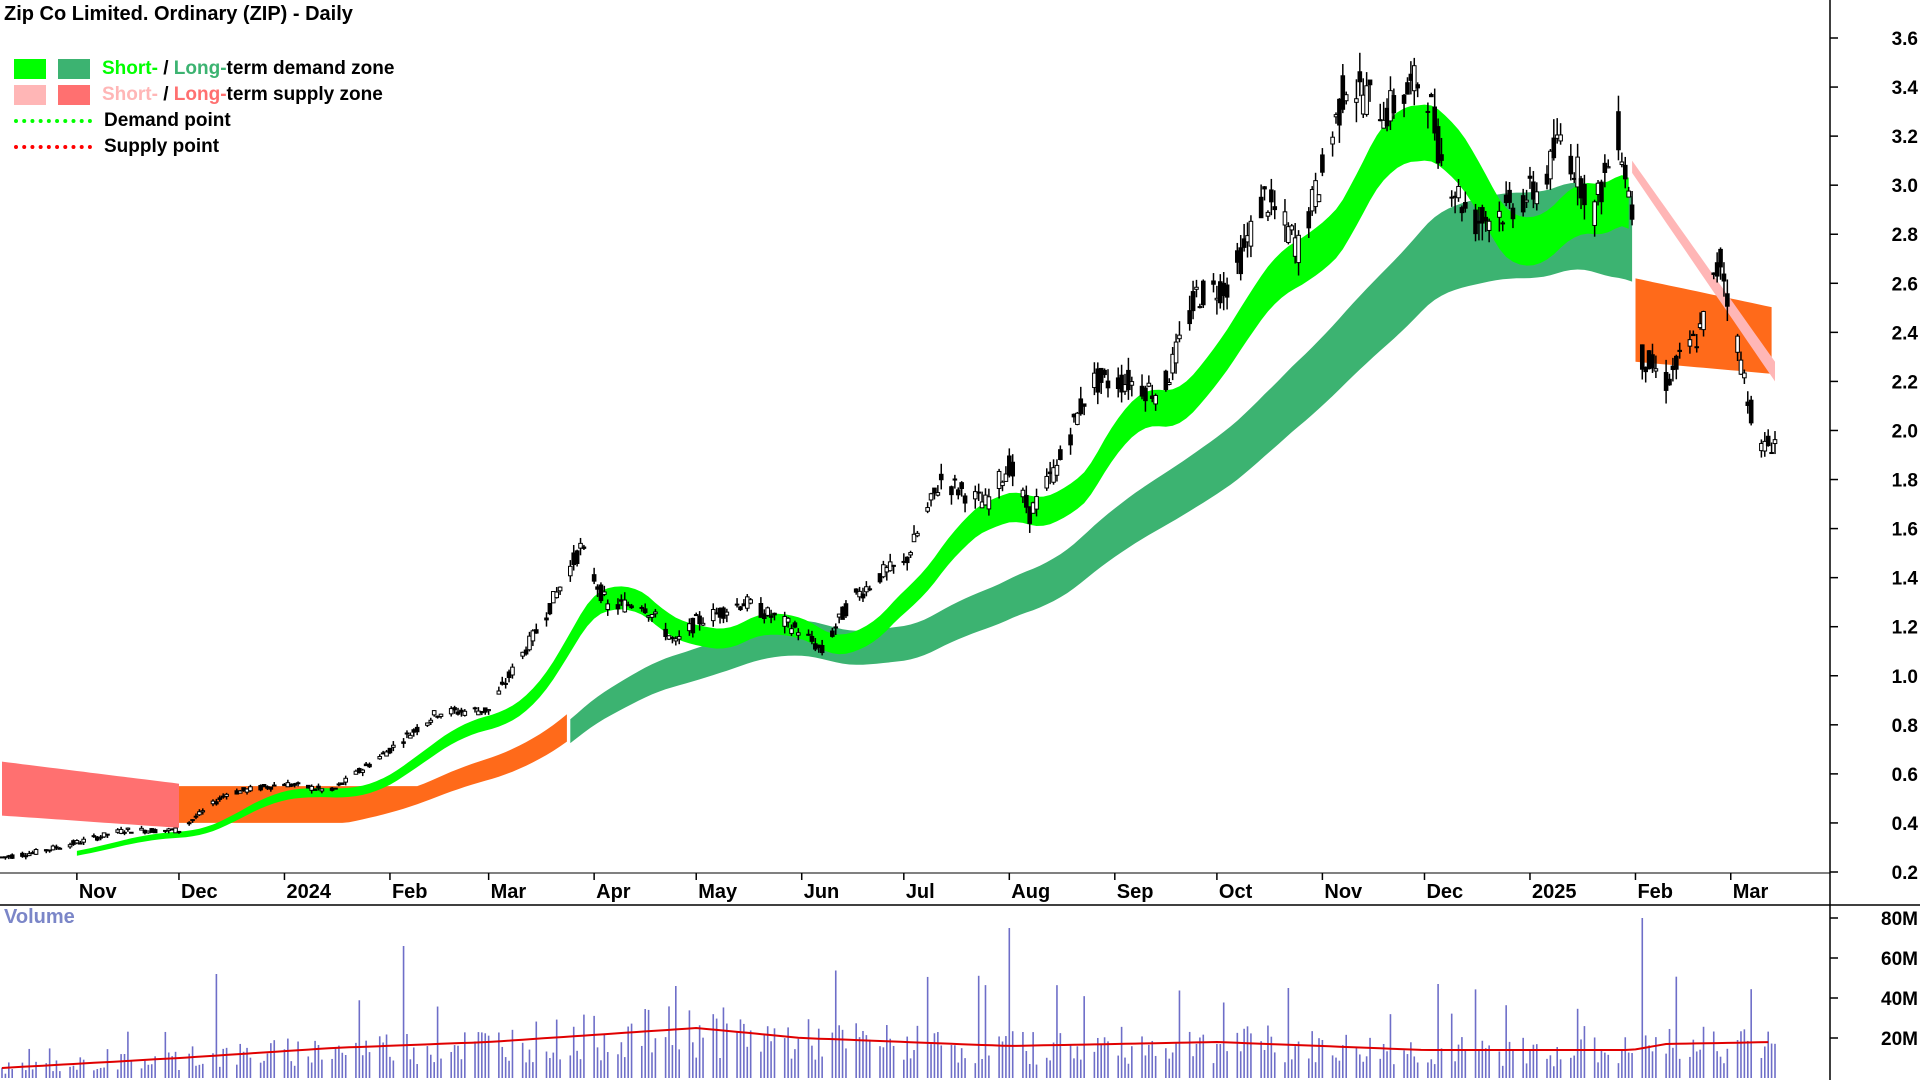  Describe the element at coordinates (1905, 333) in the screenshot. I see `price-tick-label: 2.4` at that location.